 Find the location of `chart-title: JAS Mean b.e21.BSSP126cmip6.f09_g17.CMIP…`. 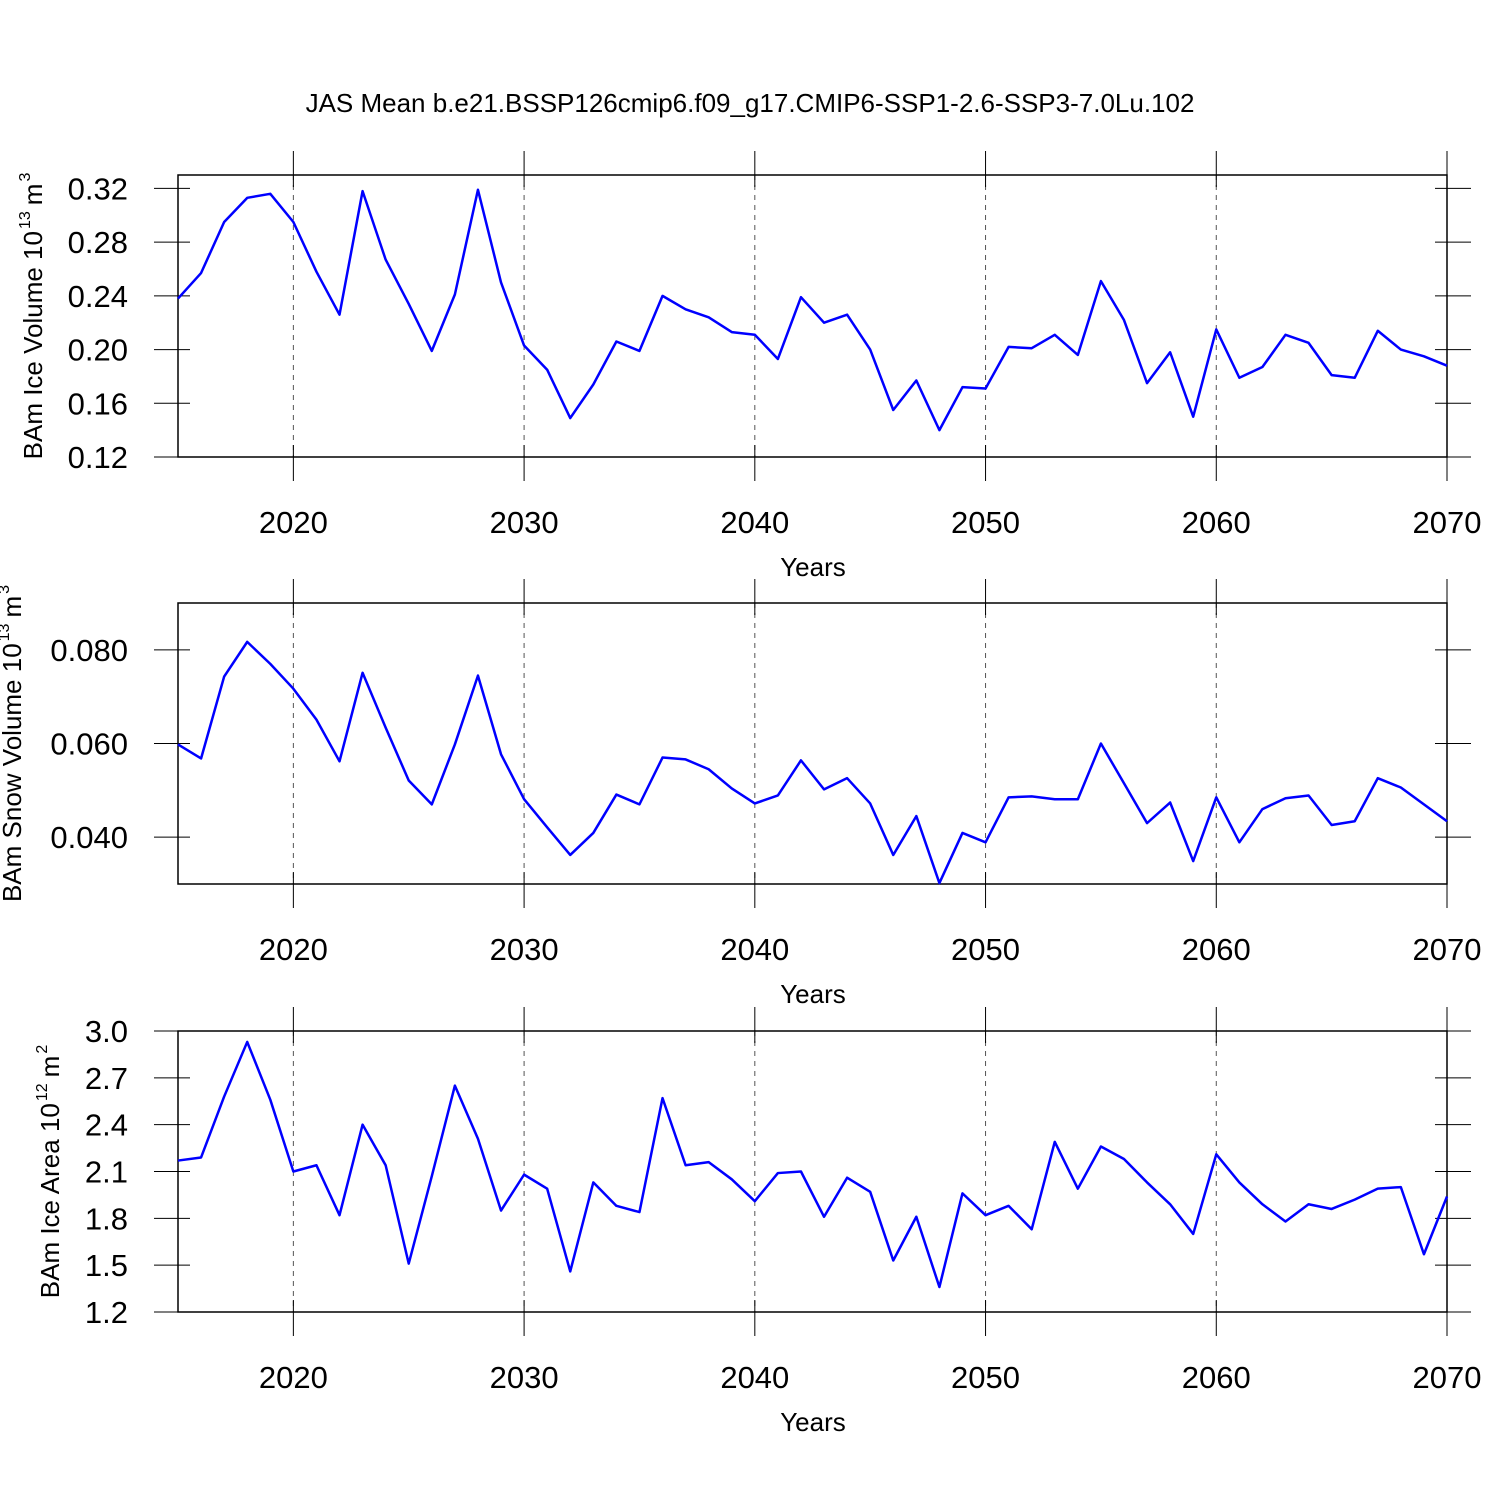

chart-title: JAS Mean b.e21.BSSP126cmip6.f09_g17.CMIP… is located at coordinates (750, 103).